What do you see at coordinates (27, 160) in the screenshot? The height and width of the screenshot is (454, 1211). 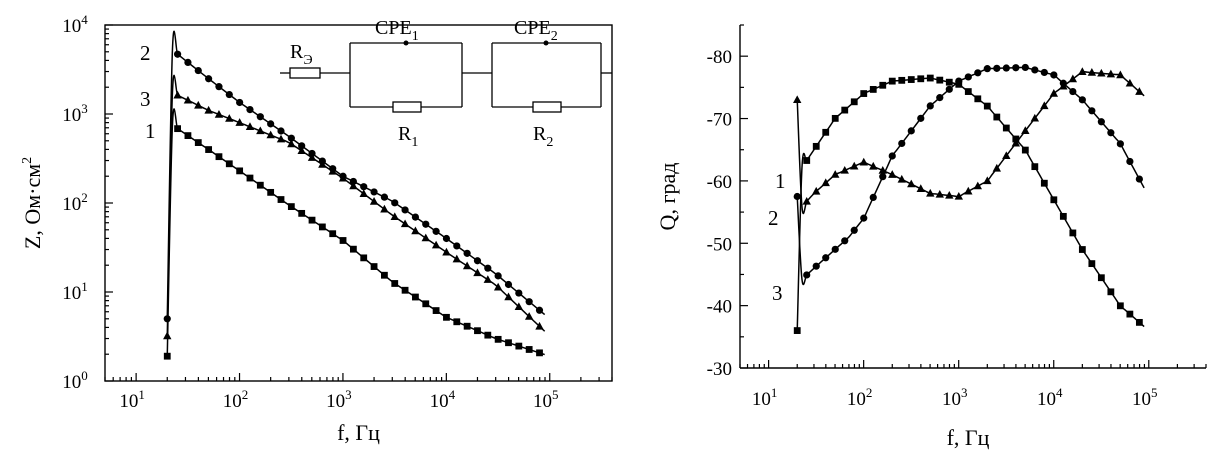 I see `y-axis-label-sup: 2` at bounding box center [27, 160].